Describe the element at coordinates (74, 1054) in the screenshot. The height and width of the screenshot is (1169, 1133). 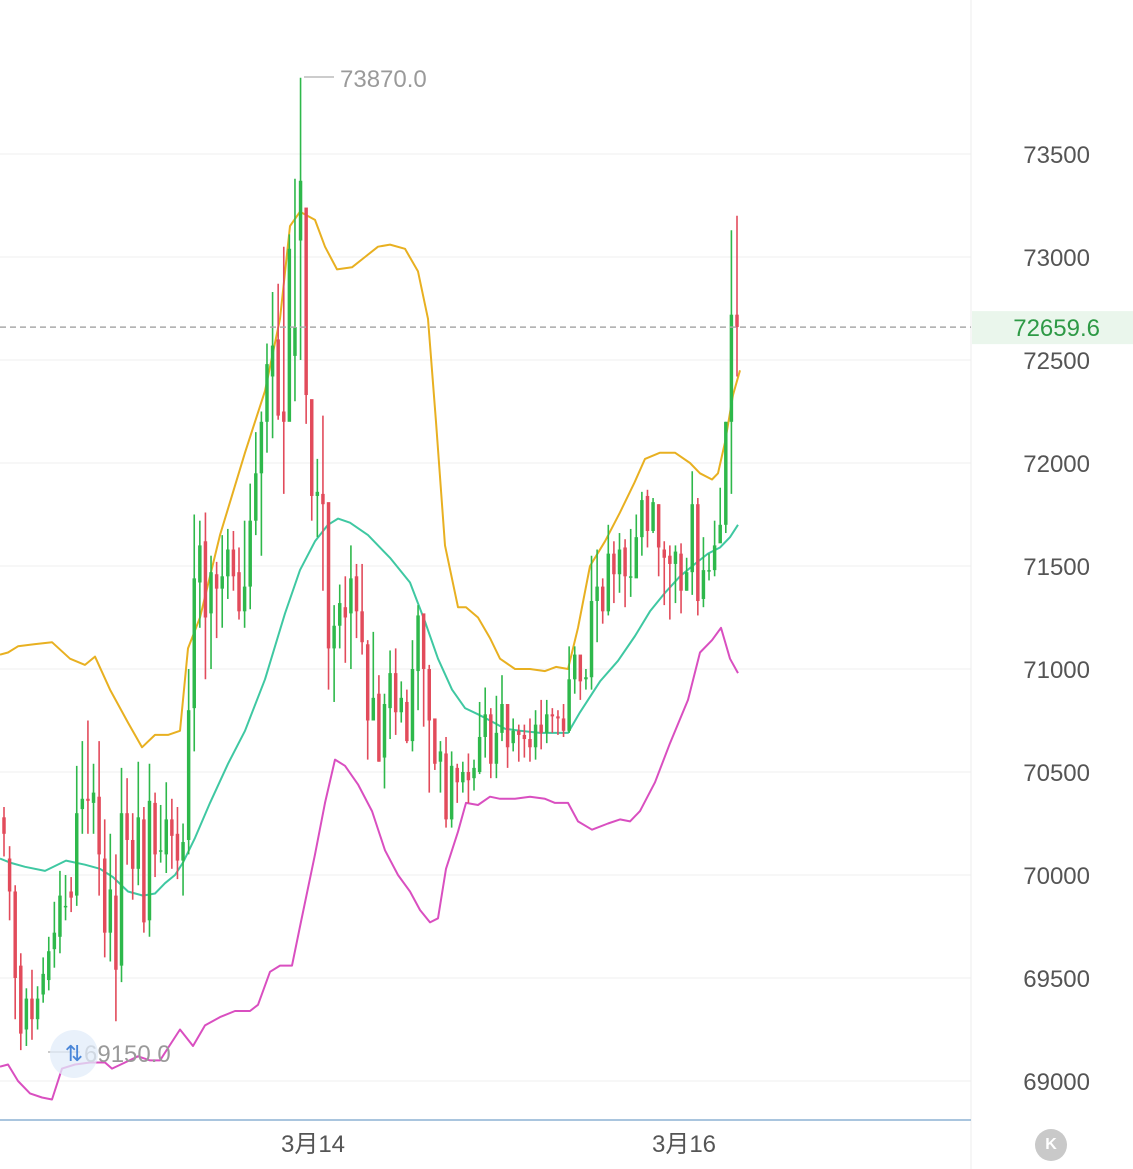
I see `swap-arrows-icon: ⇅` at that location.